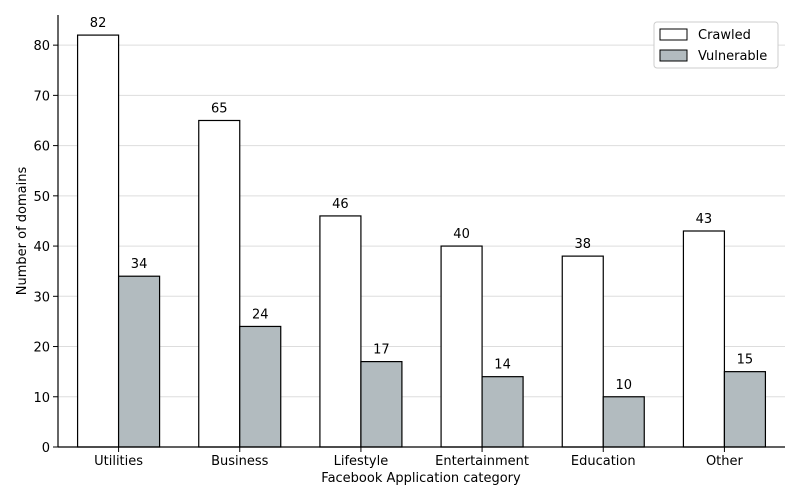  What do you see at coordinates (704, 339) in the screenshot?
I see `bar-crawled-other` at bounding box center [704, 339].